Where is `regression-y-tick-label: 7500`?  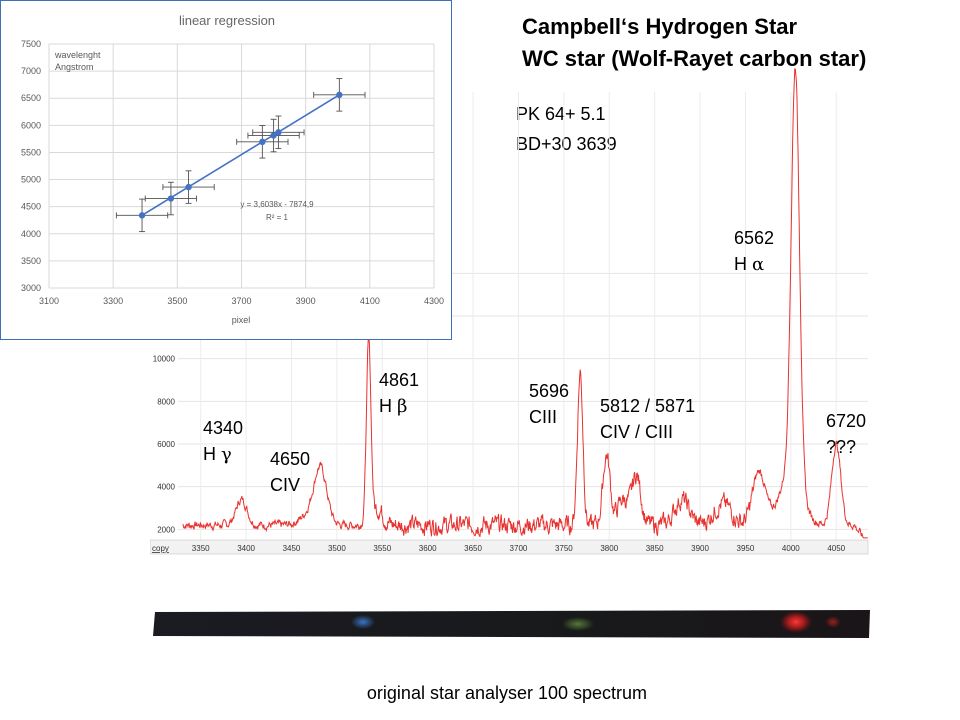
regression-y-tick-label: 7500 is located at coordinates (31, 44).